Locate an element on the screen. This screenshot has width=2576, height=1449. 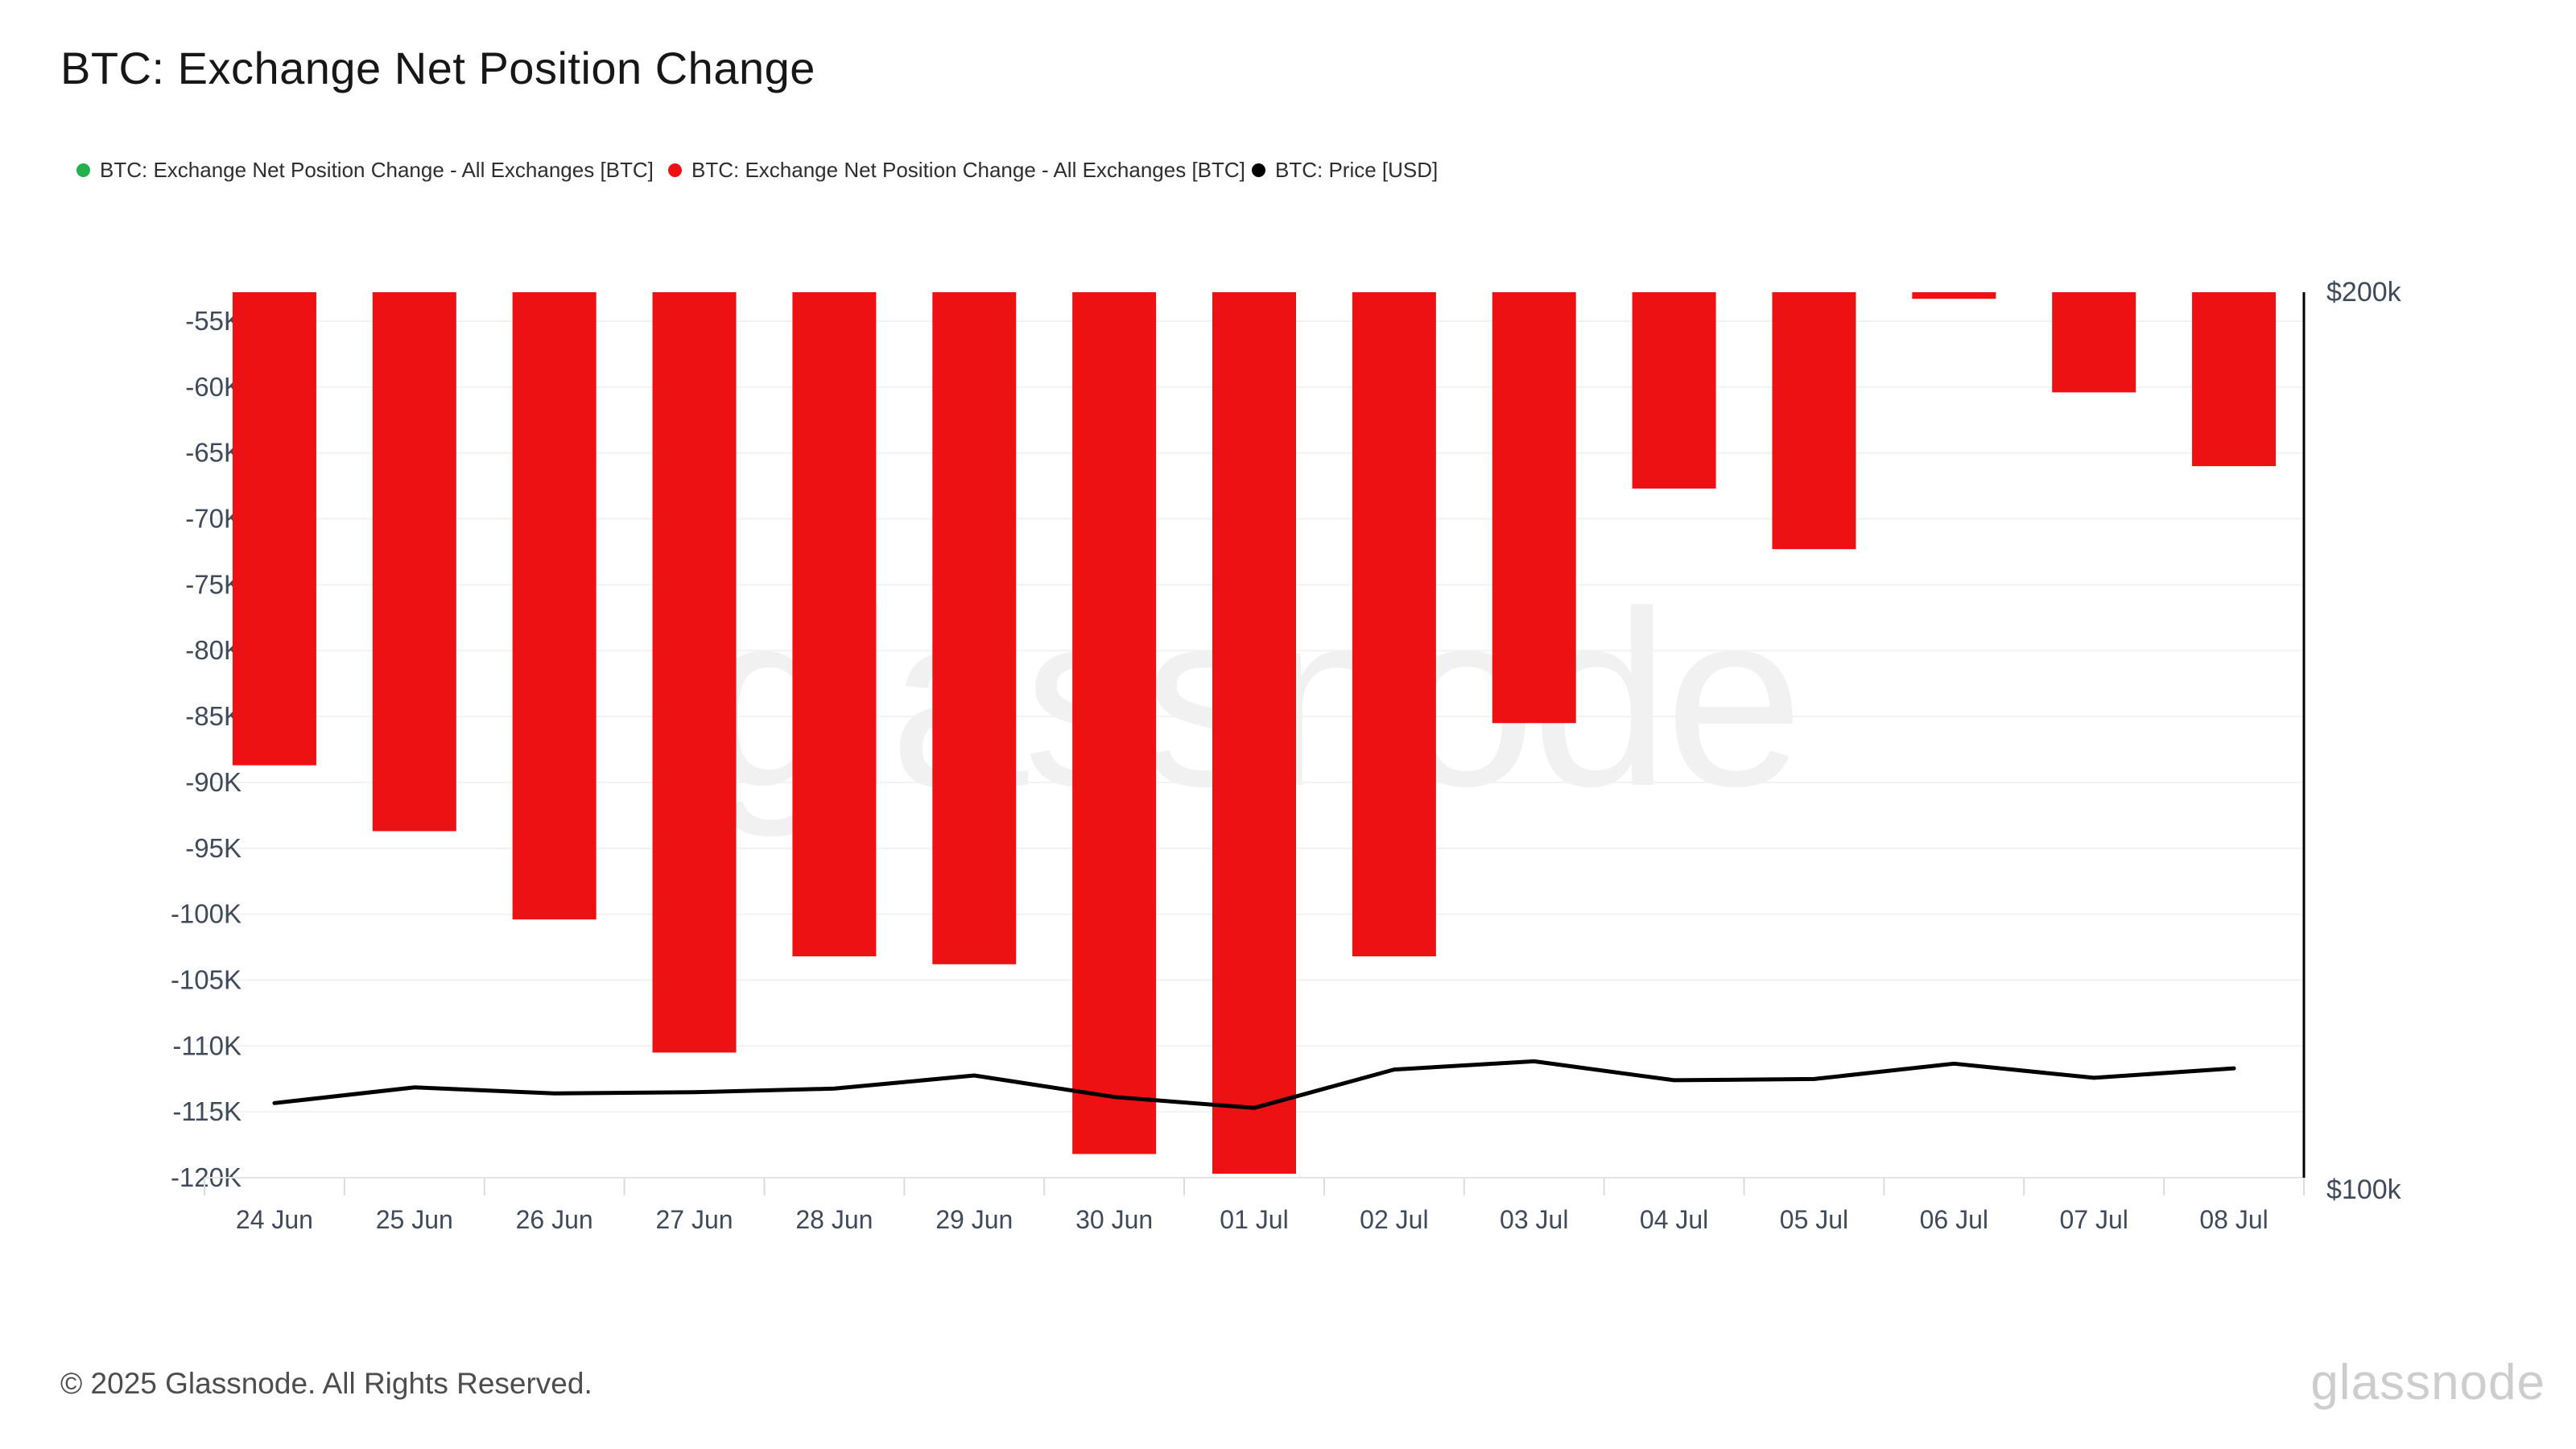
bar-07-jul is located at coordinates (2094, 342).